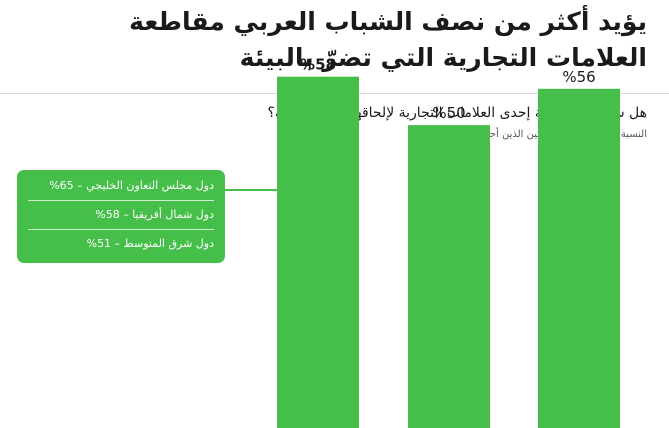 The image size is (669, 428). Describe the element at coordinates (443, 57) in the screenshot. I see `title-line-2: العلامات التجارية التي تضرّ بالبيئة` at that location.